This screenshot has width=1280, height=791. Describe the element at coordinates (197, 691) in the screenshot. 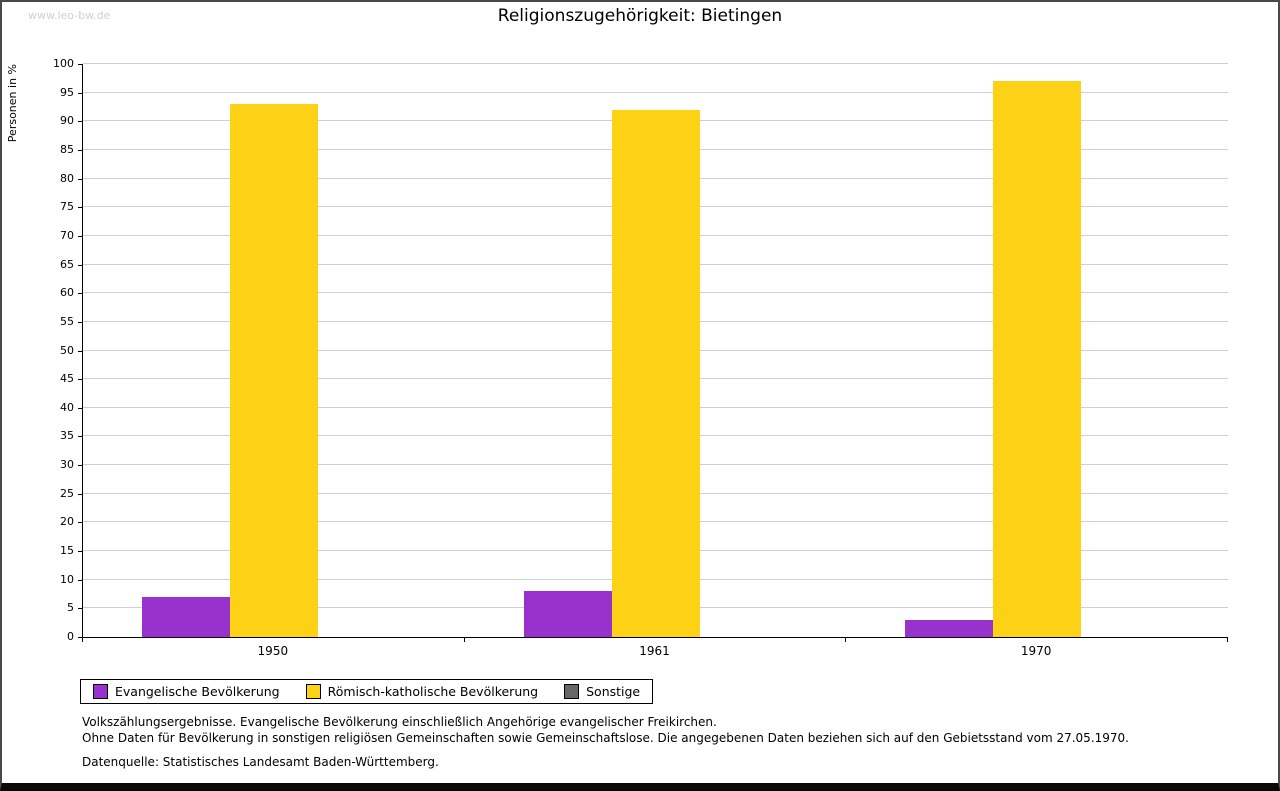

I see `legend-label-0: Evangelische Bevölkerung` at that location.